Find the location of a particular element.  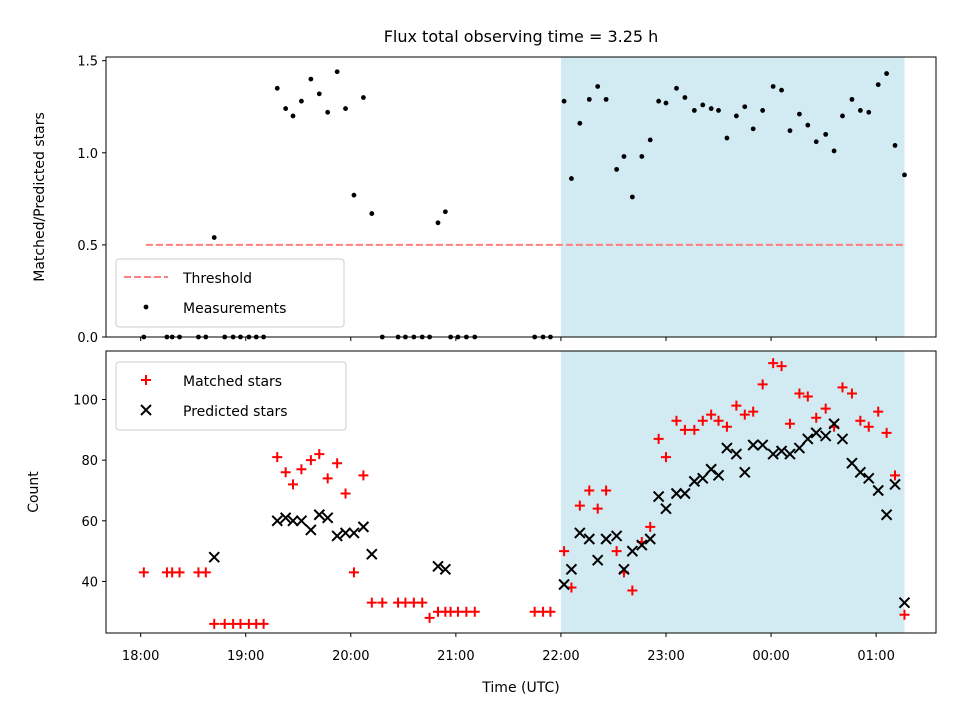

x-tick-label: 18:00 is located at coordinates (140, 656).